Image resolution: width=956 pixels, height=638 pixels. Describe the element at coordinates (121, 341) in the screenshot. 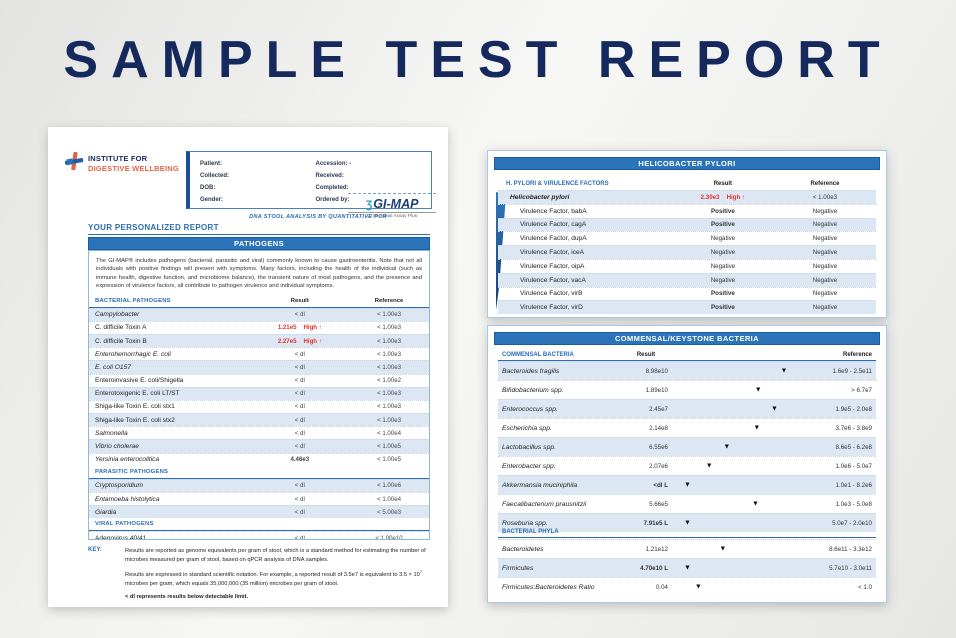

I see `pathogen-name: C. difficile Toxin B` at that location.